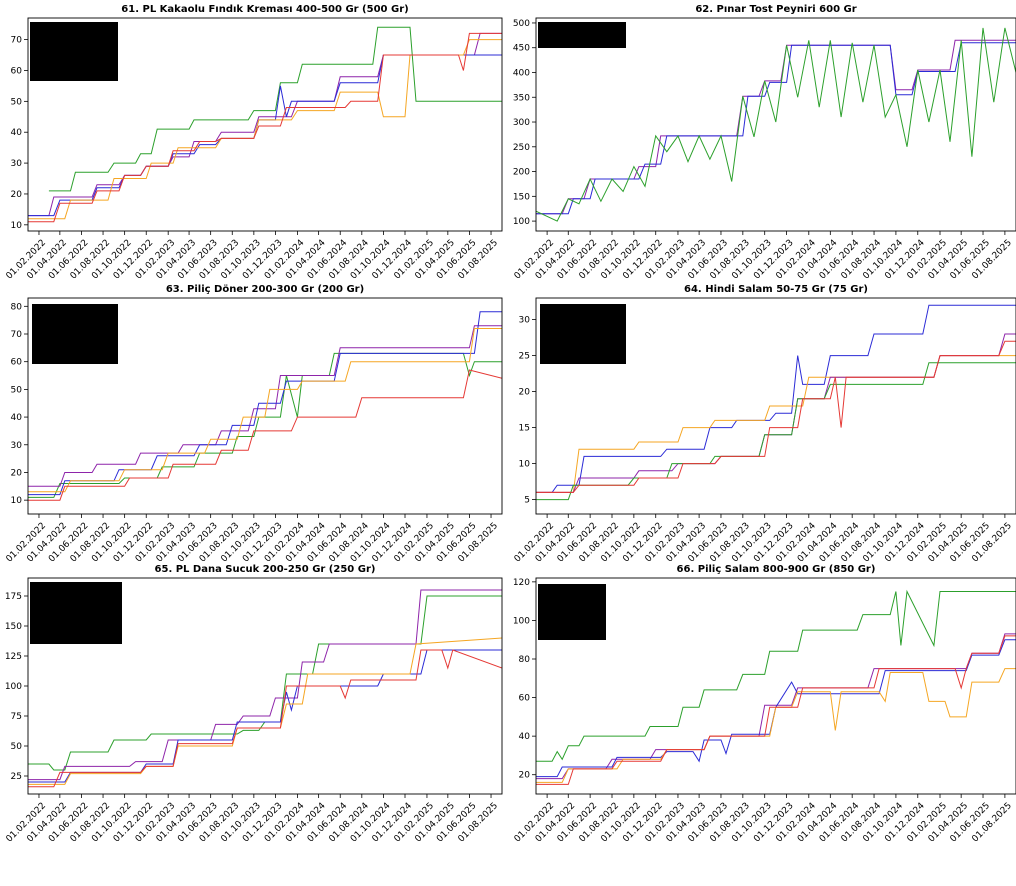  Describe the element at coordinates (521, 24) in the screenshot. I see `y-tick-label: 500` at that location.